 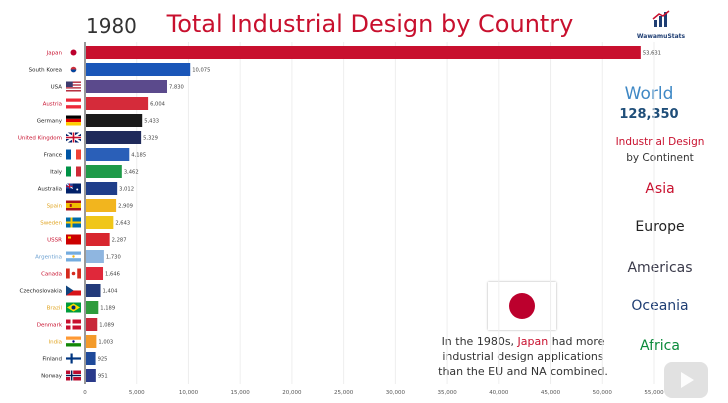 I want to click on value-label: 53,631, so click(x=652, y=54).